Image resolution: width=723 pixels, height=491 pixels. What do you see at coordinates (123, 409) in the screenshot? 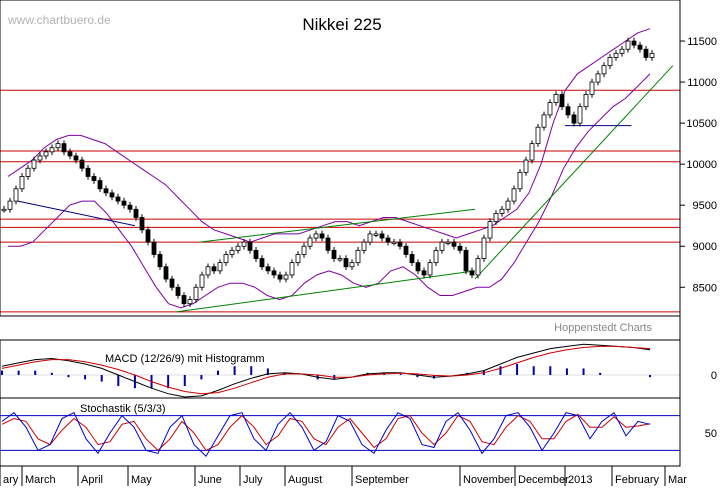
I see `stoch-label: Stochastik (5/3/3)` at bounding box center [123, 409].